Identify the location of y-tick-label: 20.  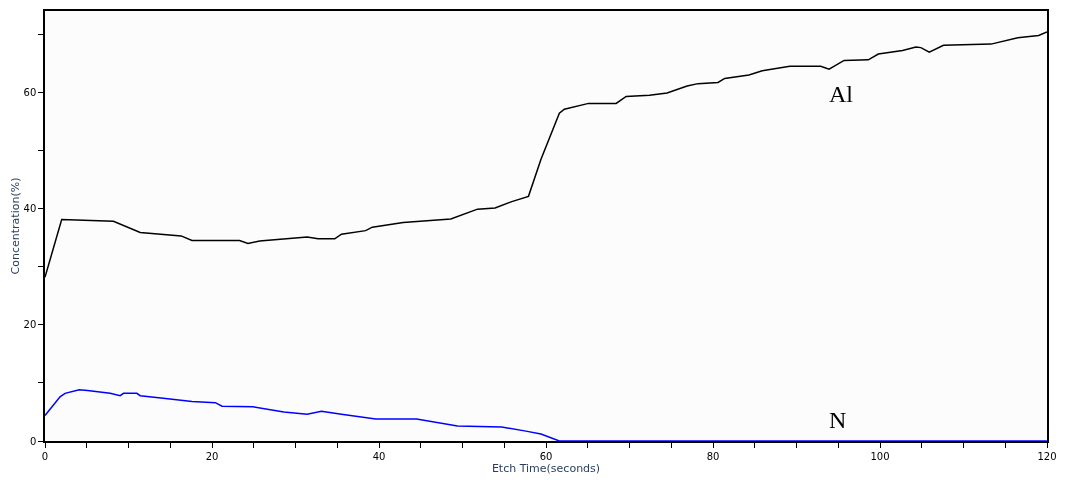
(30, 325).